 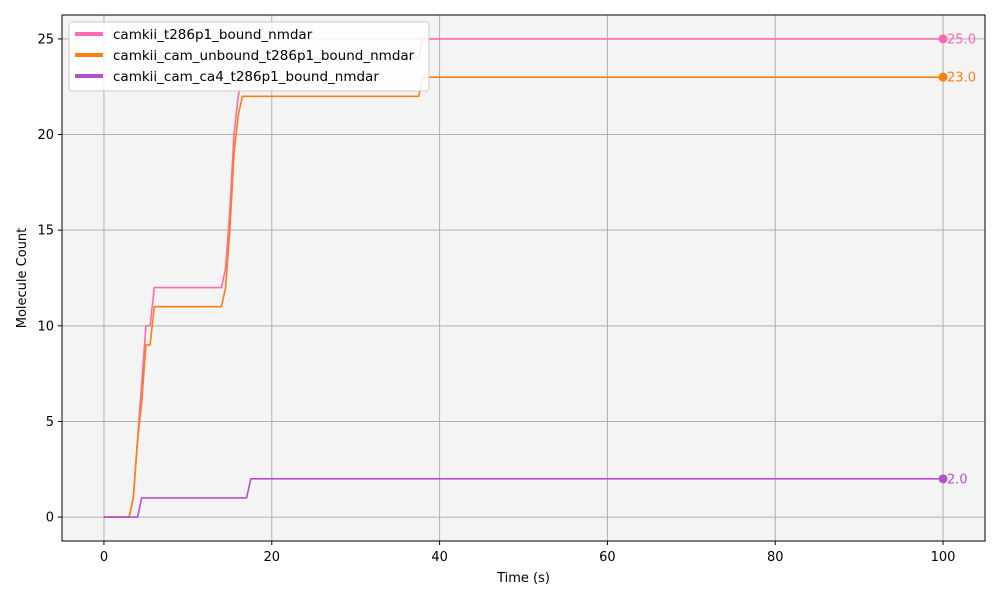 What do you see at coordinates (775, 557) in the screenshot?
I see `x-tick-label: 80` at bounding box center [775, 557].